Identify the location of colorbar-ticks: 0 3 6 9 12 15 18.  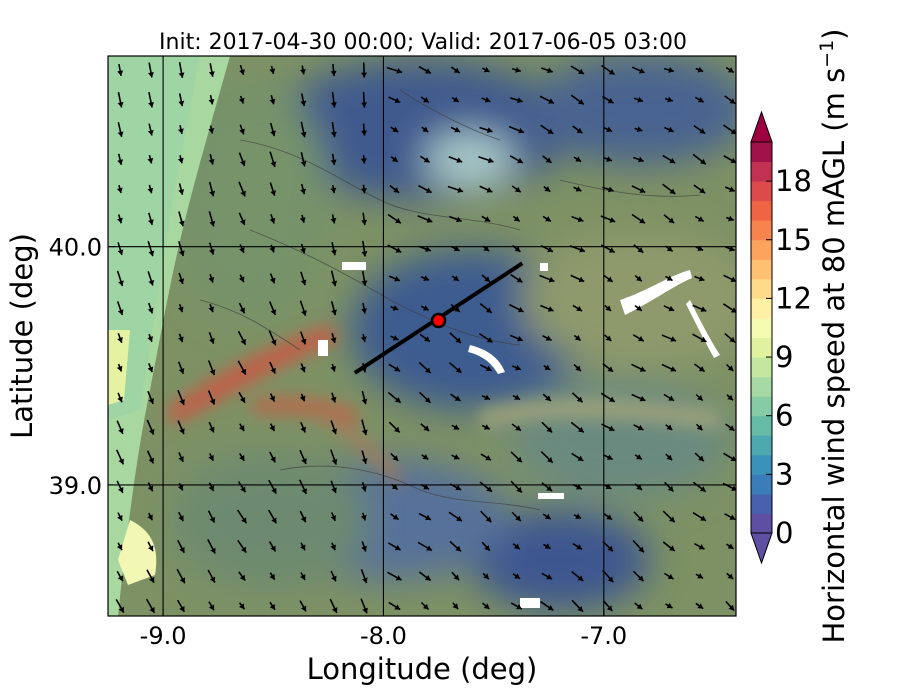
(789, 357).